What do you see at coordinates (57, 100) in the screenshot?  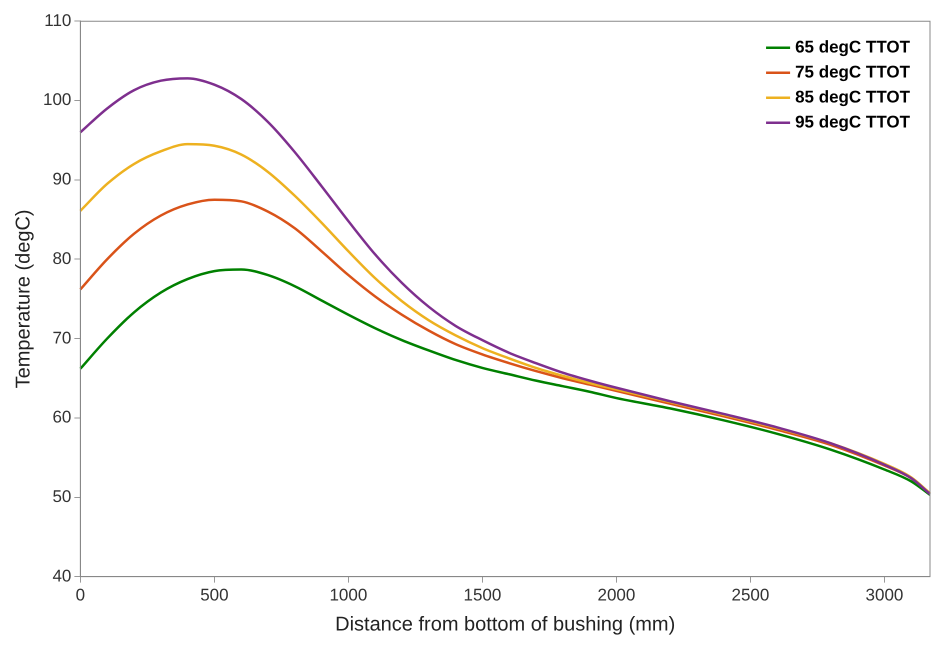 I see `y-tick-label: 100` at bounding box center [57, 100].